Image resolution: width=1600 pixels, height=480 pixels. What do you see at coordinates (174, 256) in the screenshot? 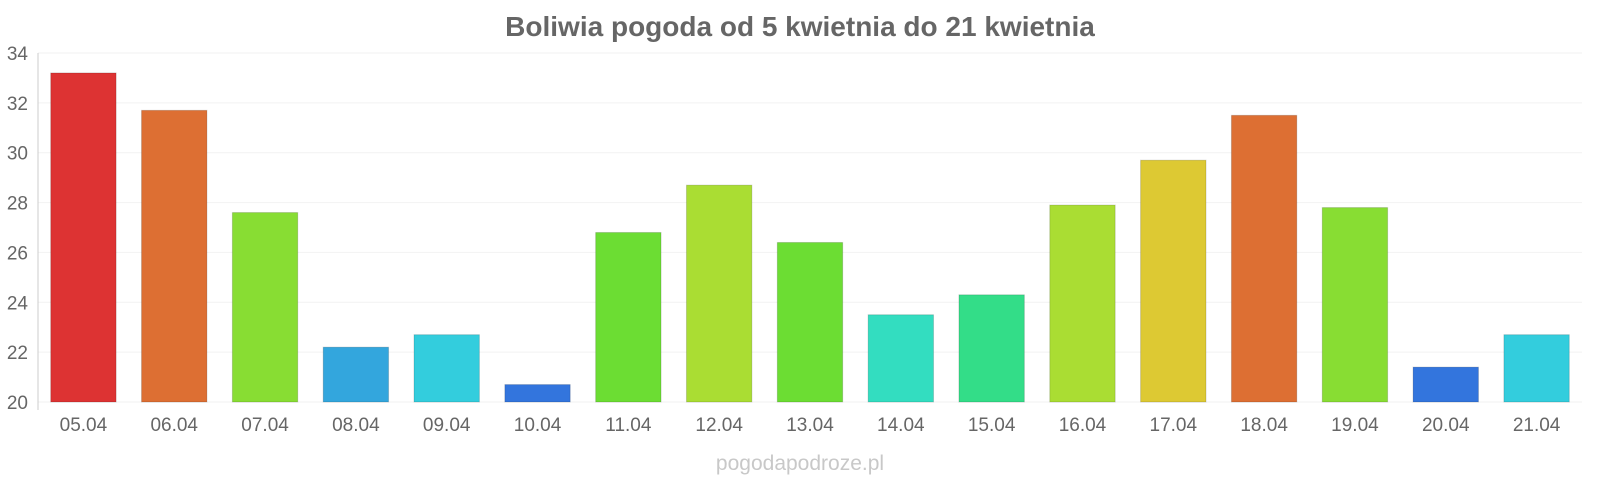
I see `bar-06.04` at bounding box center [174, 256].